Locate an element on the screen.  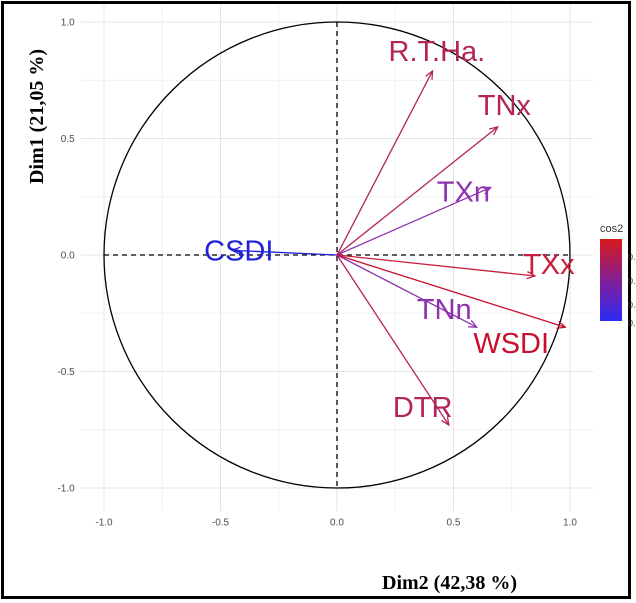
x-axis-label: Dim2 (42,38 %) is located at coordinates (449, 583).